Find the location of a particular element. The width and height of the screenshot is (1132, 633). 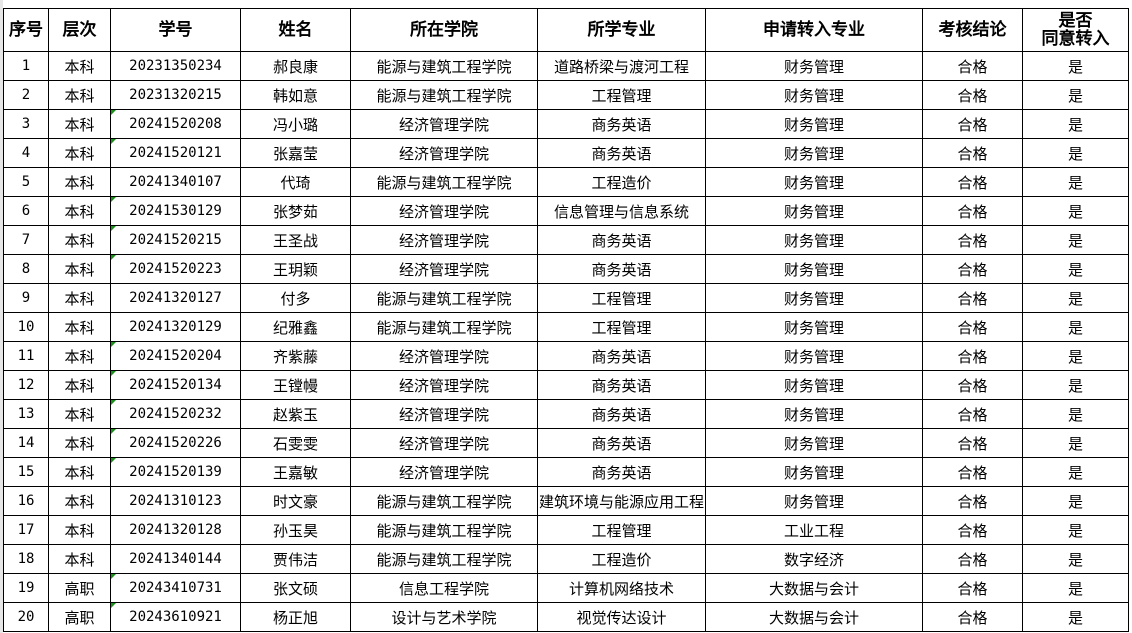

cell-target: 大数据与会计 is located at coordinates (814, 617).